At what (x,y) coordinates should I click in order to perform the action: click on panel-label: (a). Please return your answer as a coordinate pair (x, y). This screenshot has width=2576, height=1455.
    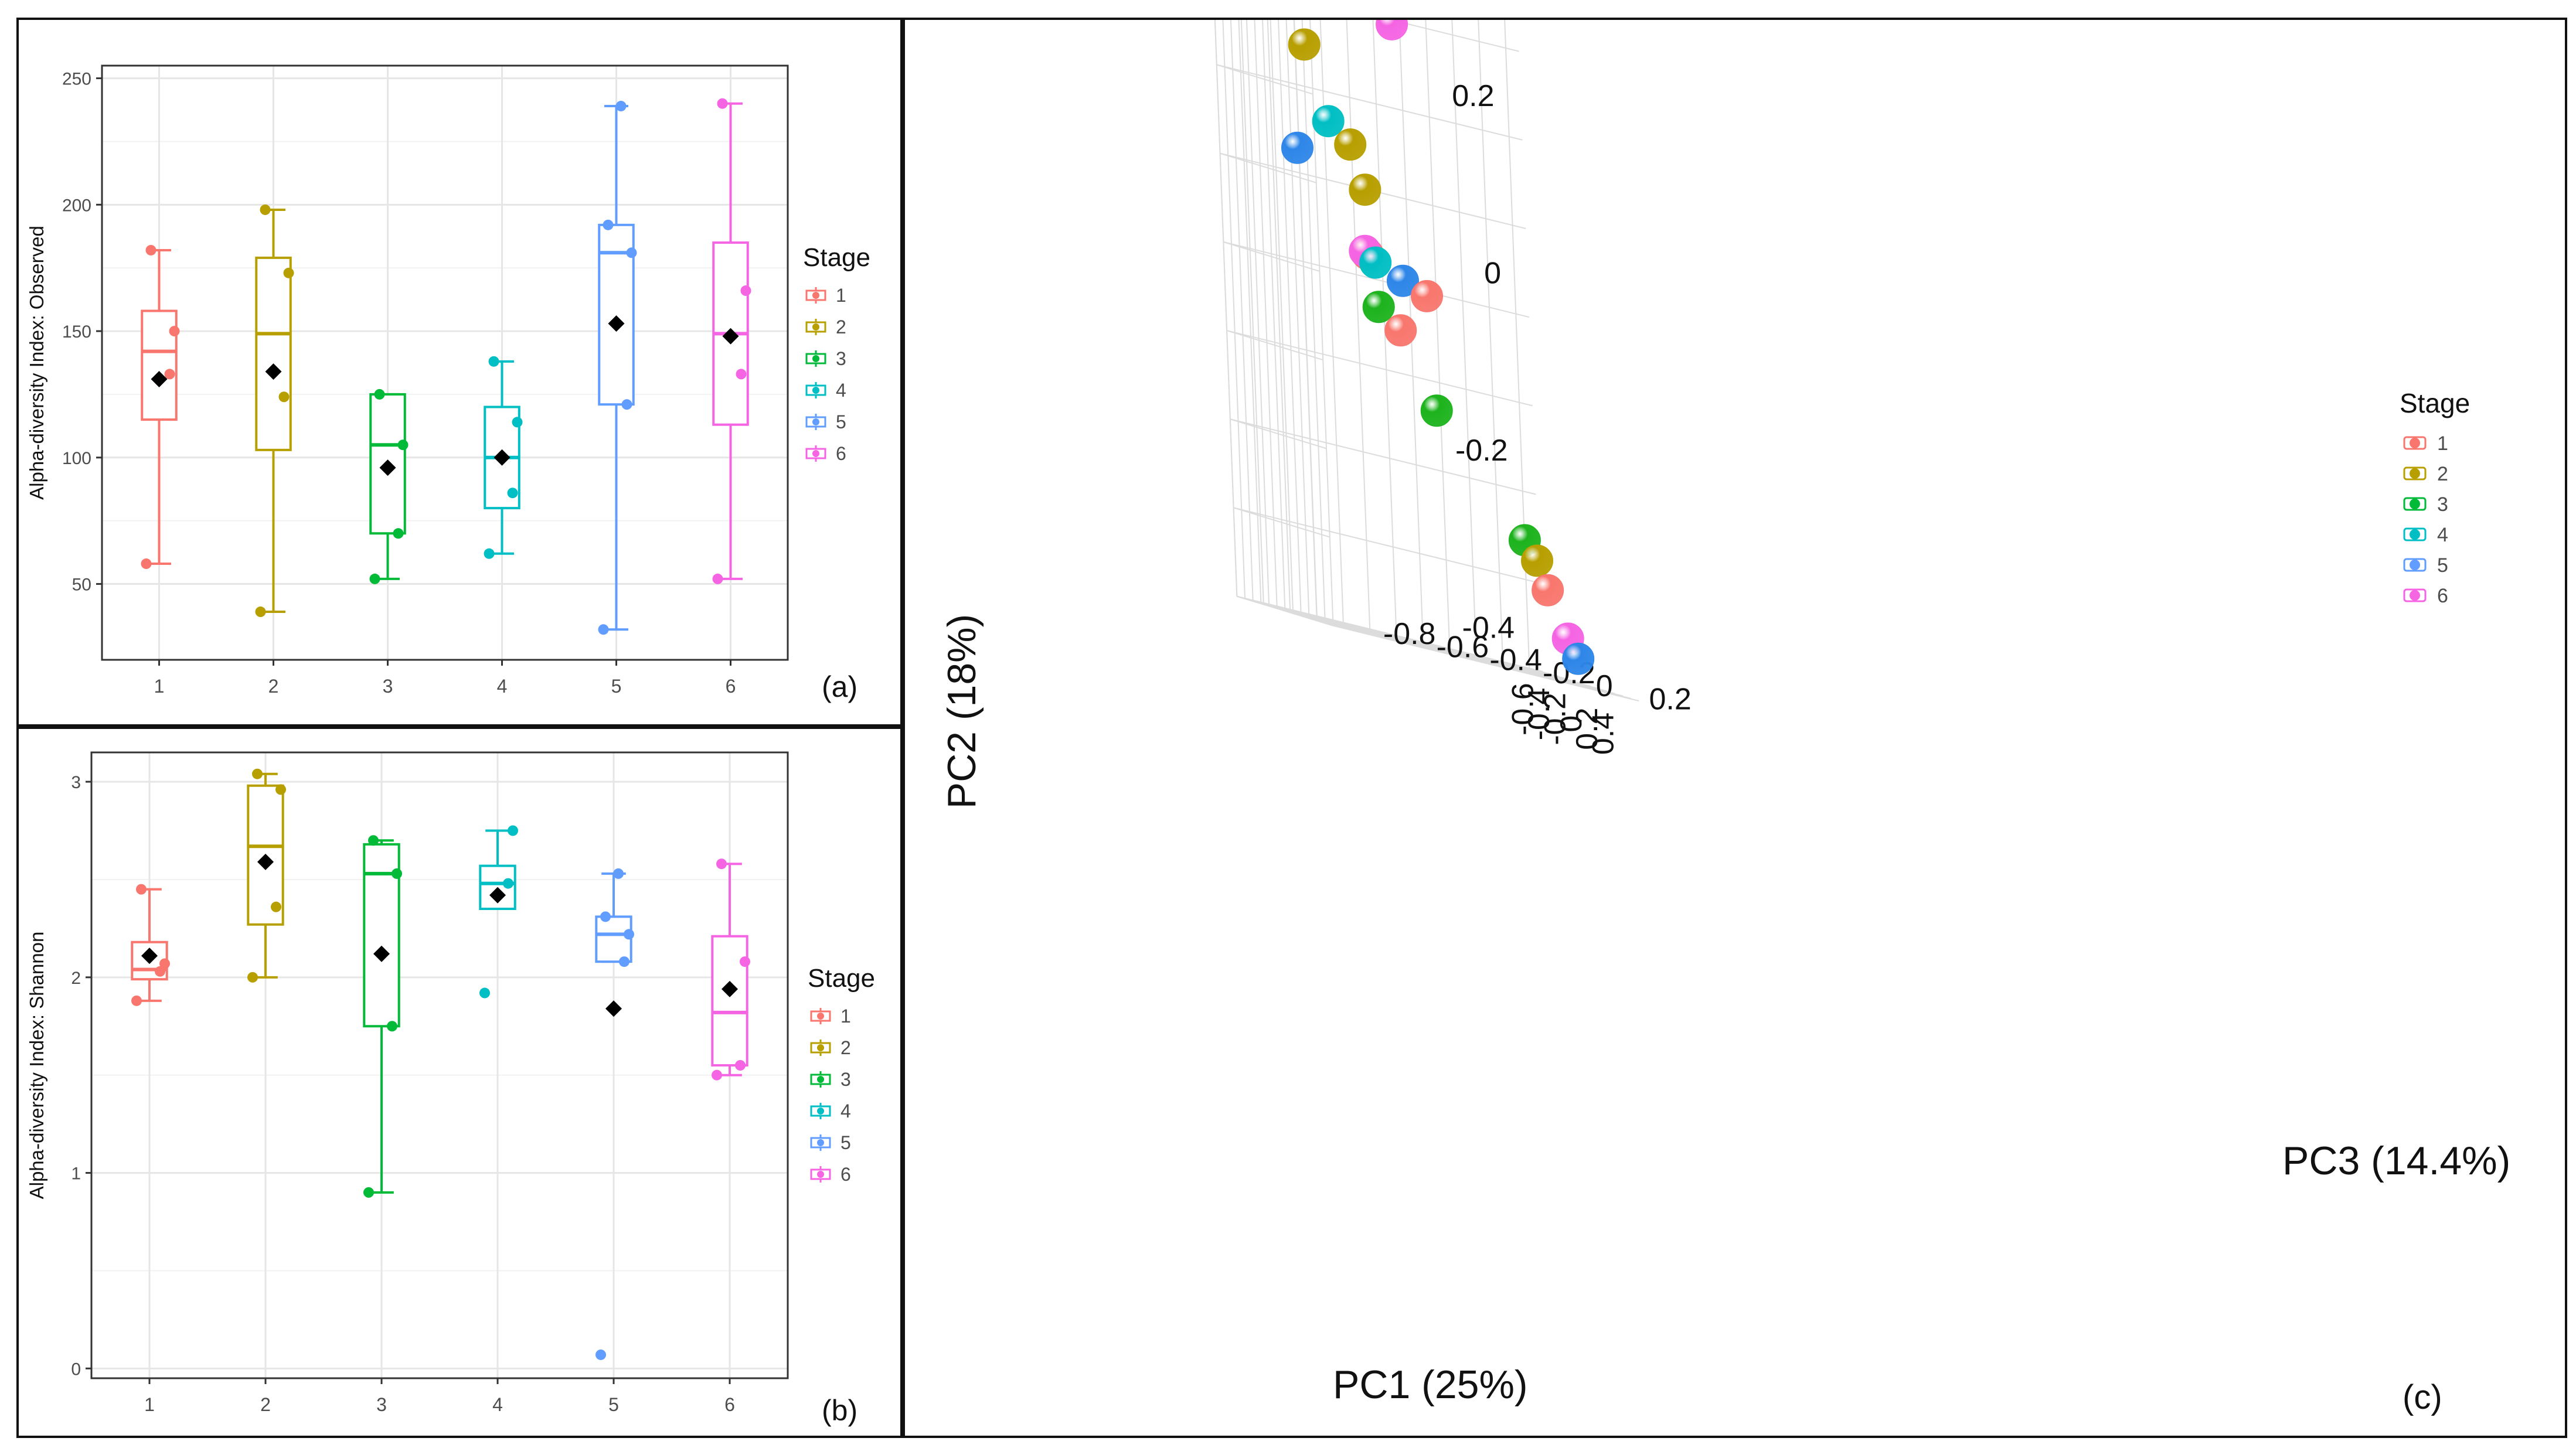
    Looking at the image, I should click on (839, 686).